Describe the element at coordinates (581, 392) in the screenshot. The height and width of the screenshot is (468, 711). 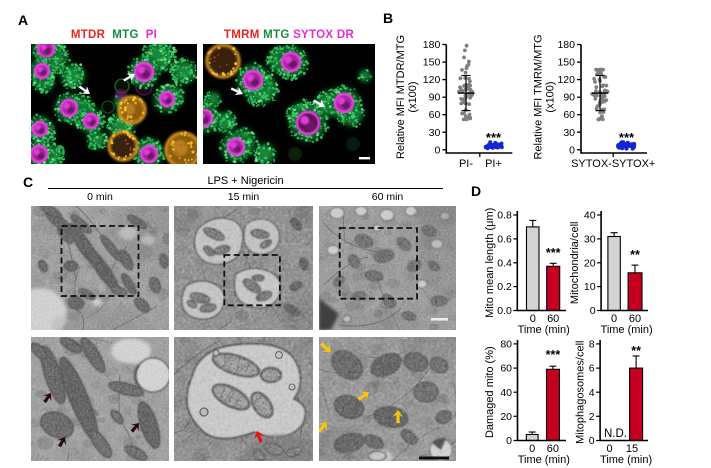
I see `svg-text: Mitophagosomes/cell` at that location.